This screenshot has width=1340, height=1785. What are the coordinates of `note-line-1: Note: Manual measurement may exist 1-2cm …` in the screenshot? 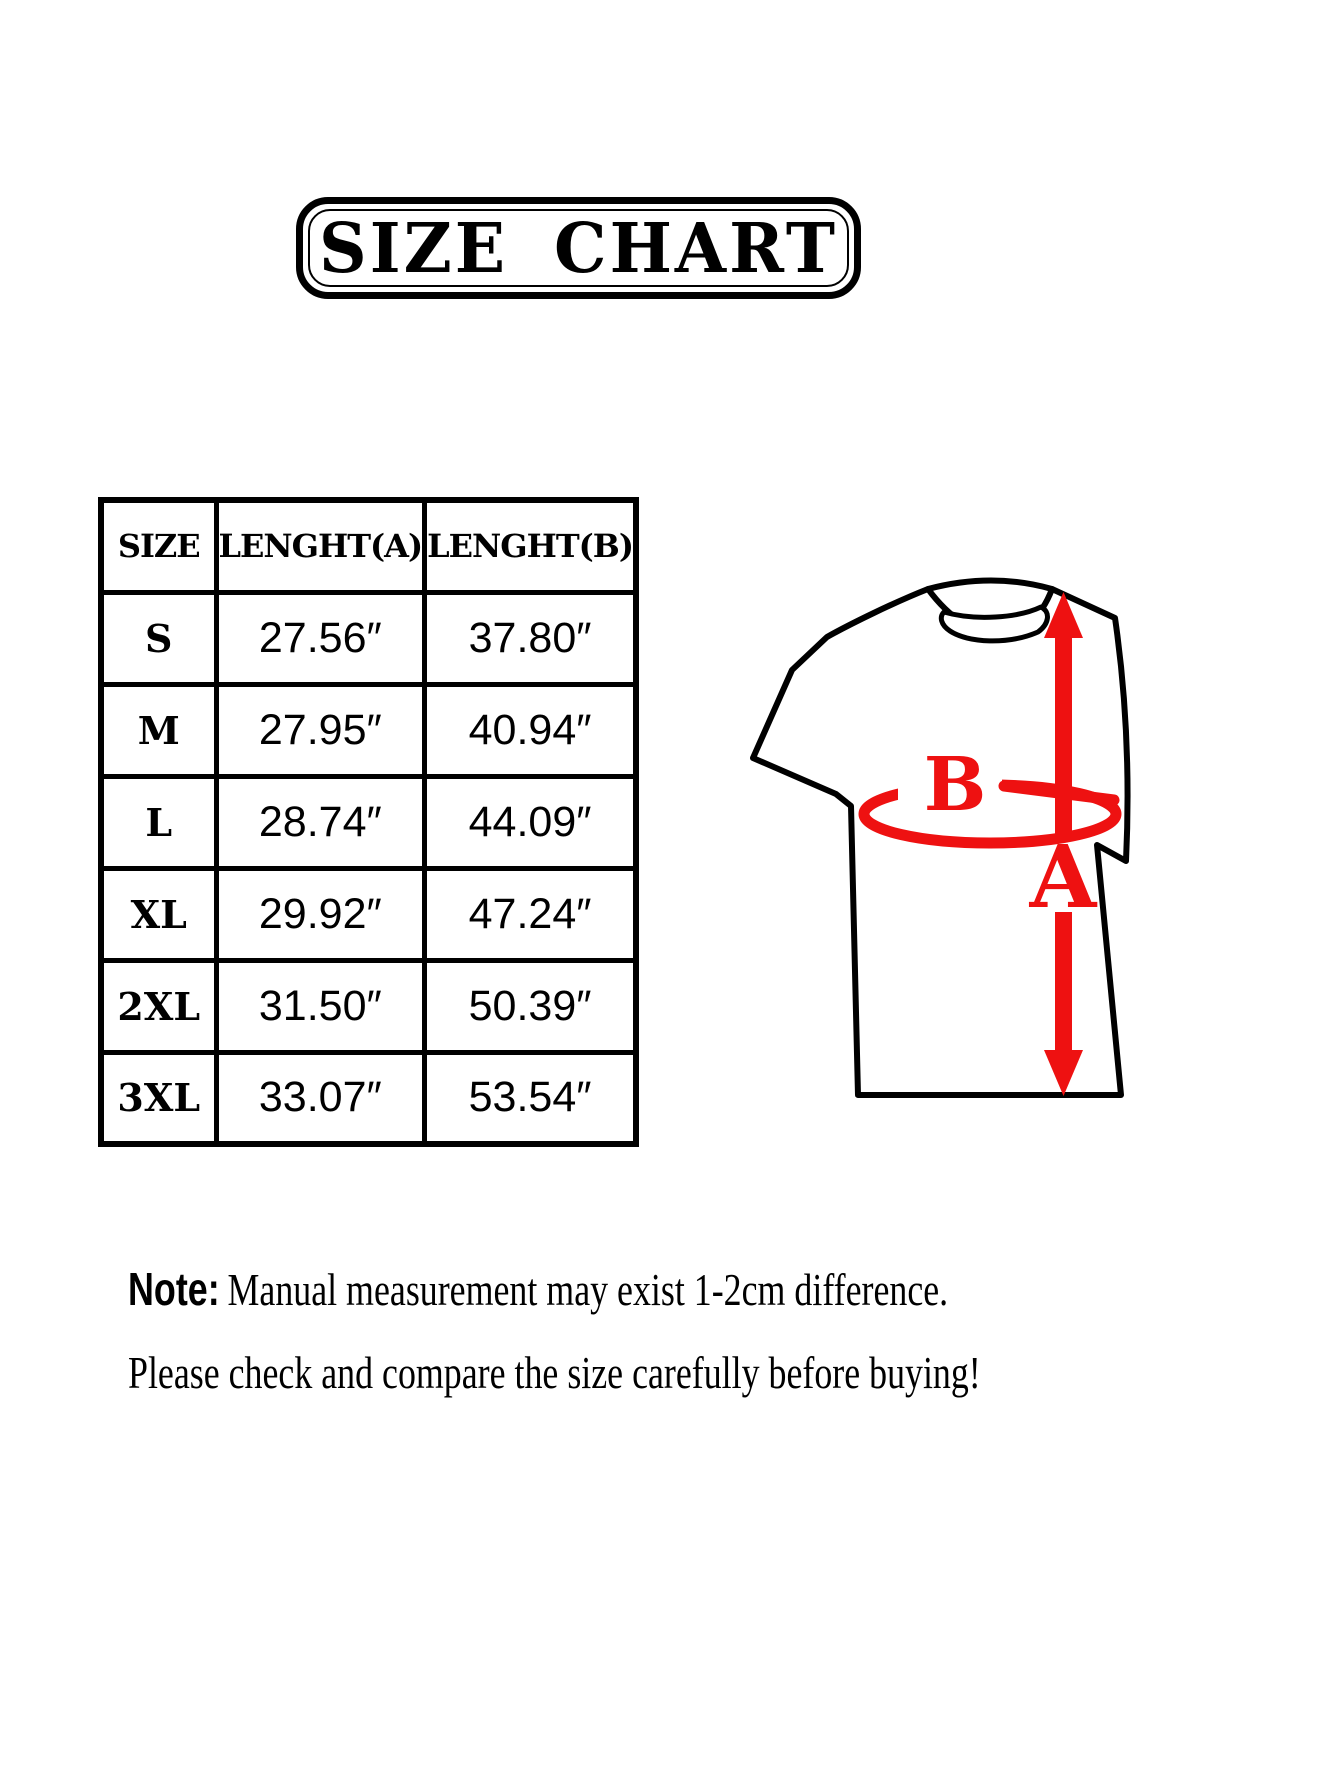 It's located at (538, 1289).